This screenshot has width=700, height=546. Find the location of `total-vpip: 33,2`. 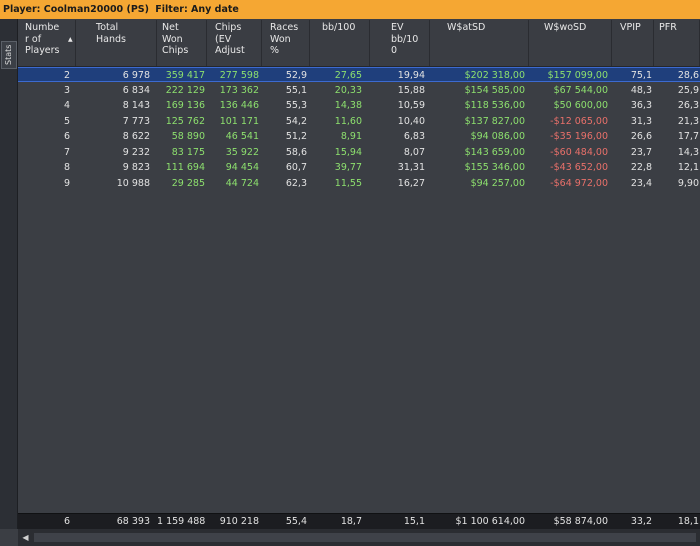

total-vpip: 33,2 is located at coordinates (641, 521).